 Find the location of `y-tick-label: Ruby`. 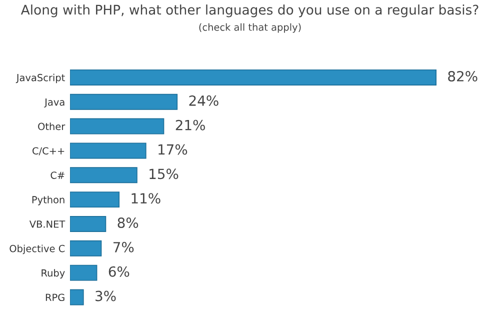

y-tick-label: Ruby is located at coordinates (53, 274).